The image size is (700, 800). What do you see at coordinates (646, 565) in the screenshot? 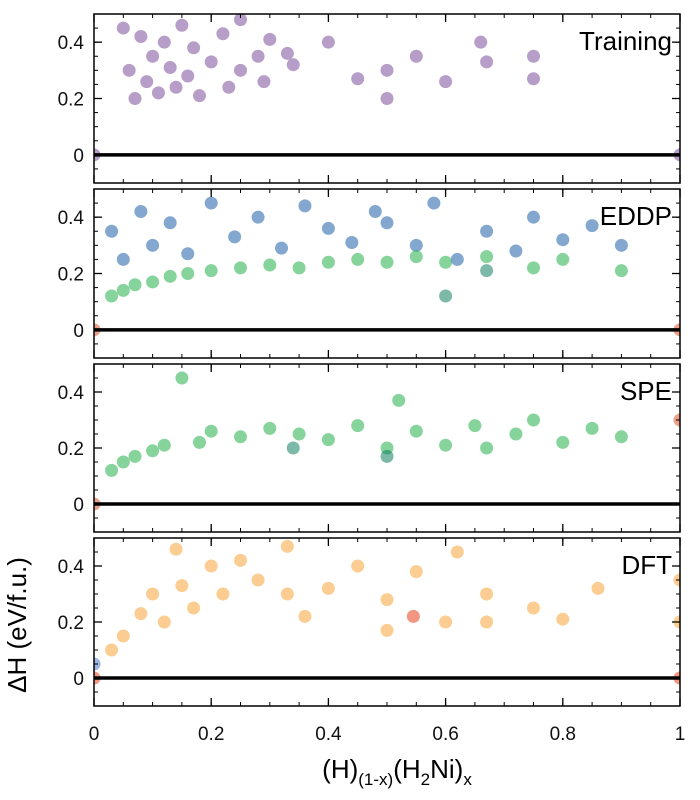
I see `panel-label: DFT` at bounding box center [646, 565].